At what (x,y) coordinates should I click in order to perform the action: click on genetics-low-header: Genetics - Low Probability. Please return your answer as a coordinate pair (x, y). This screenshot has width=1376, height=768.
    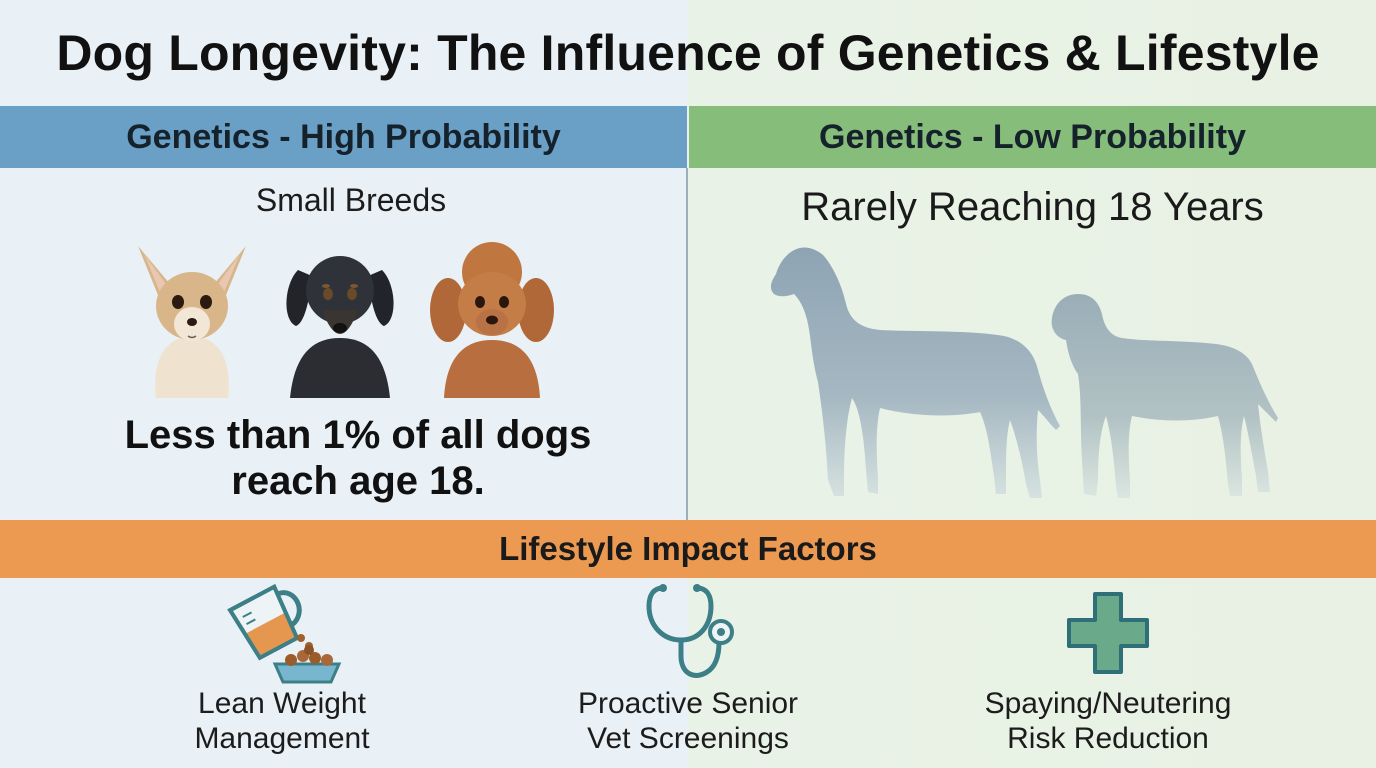
    Looking at the image, I should click on (1032, 137).